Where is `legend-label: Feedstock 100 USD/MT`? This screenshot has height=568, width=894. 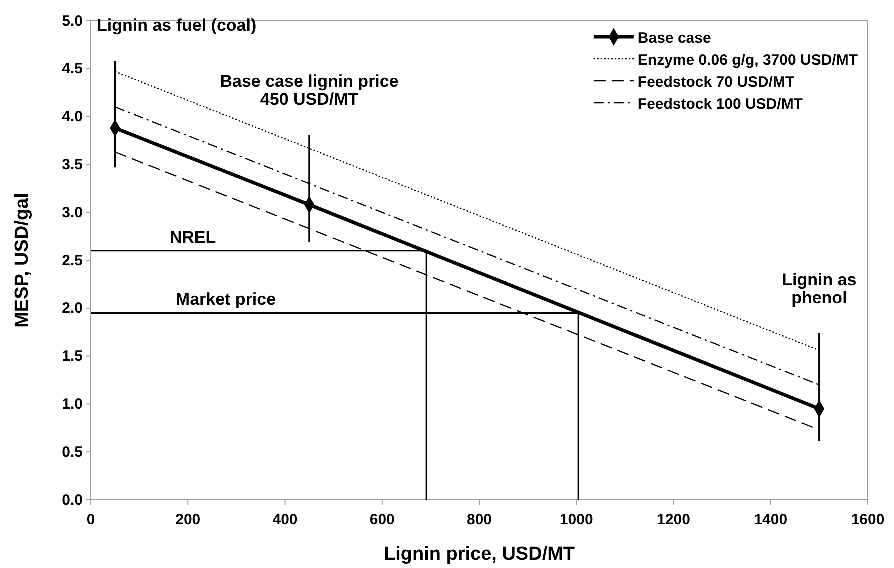 legend-label: Feedstock 100 USD/MT is located at coordinates (720, 104).